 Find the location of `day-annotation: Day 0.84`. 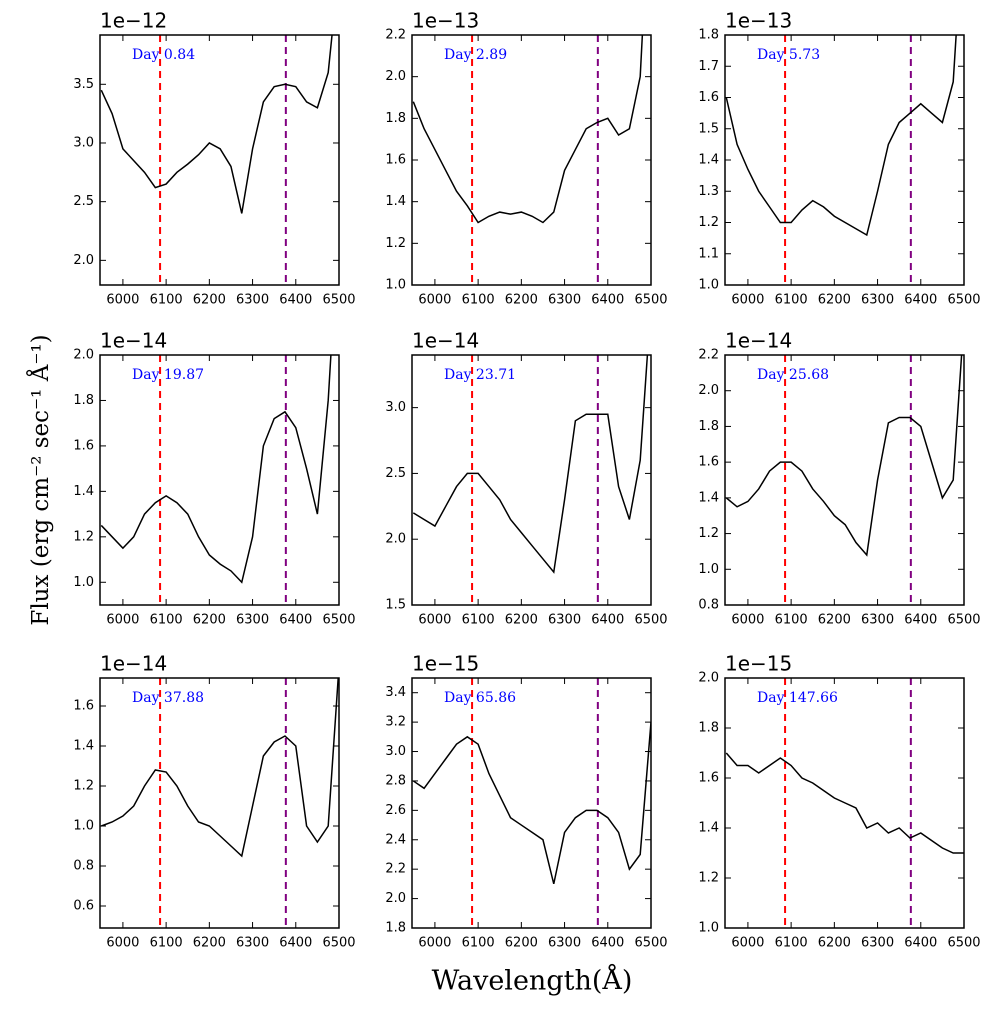

day-annotation: Day 0.84 is located at coordinates (163, 55).